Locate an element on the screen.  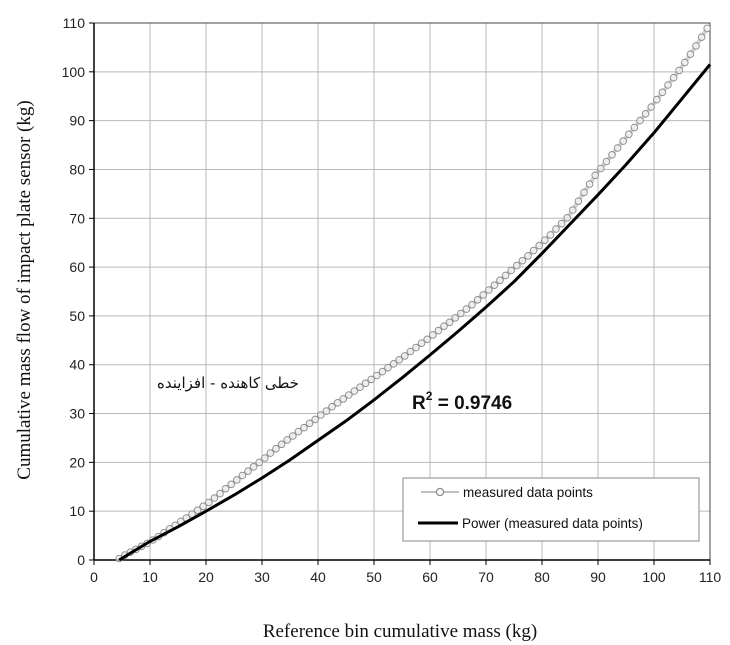
y-tick-label: 30 is located at coordinates (77, 414).